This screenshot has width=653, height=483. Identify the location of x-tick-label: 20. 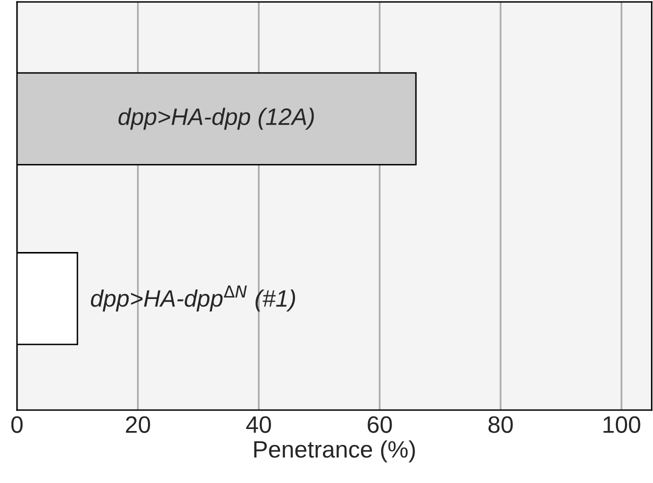
(138, 424).